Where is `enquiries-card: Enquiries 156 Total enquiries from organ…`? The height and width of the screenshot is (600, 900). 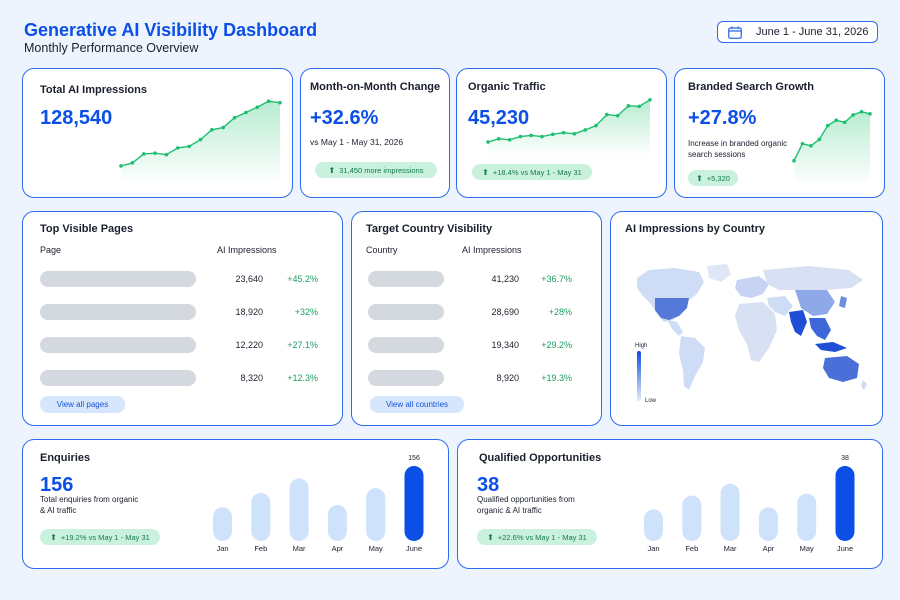 enquiries-card: Enquiries 156 Total enquiries from organ… is located at coordinates (235, 504).